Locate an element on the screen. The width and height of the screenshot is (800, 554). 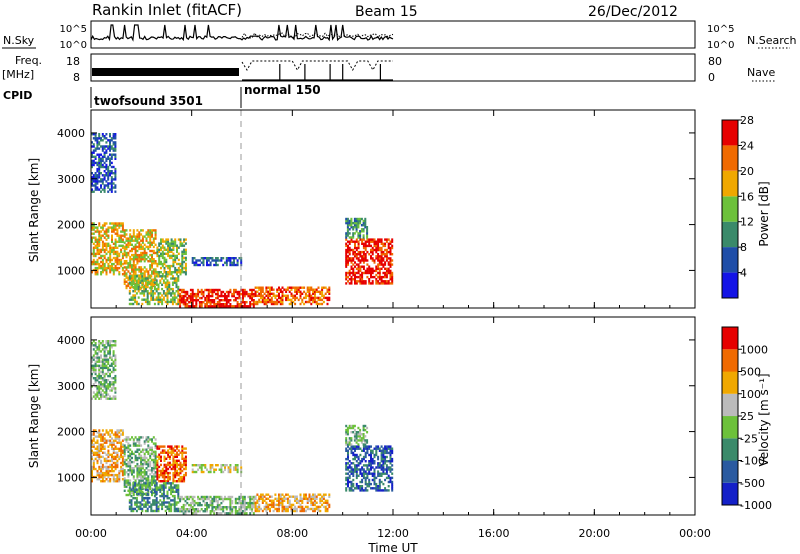
power-cell-r5 is located at coordinates (230, 258).